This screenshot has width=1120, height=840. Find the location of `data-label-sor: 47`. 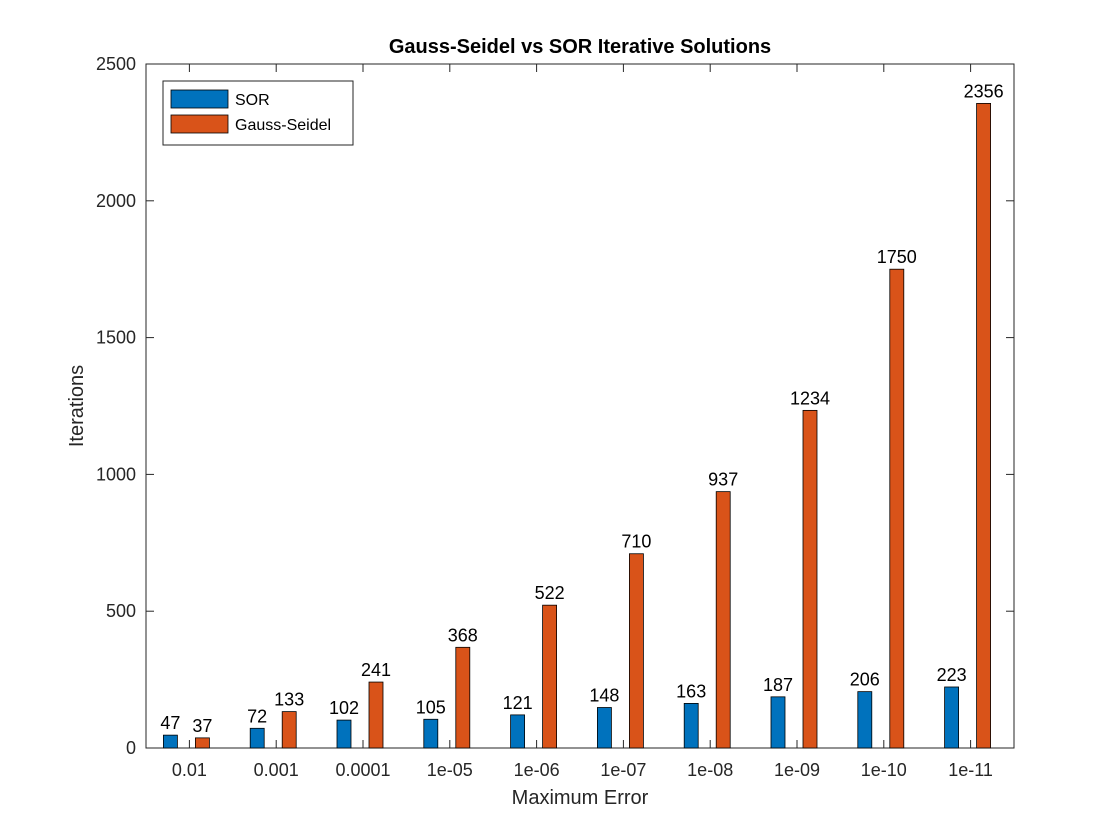

data-label-sor: 47 is located at coordinates (170, 723).